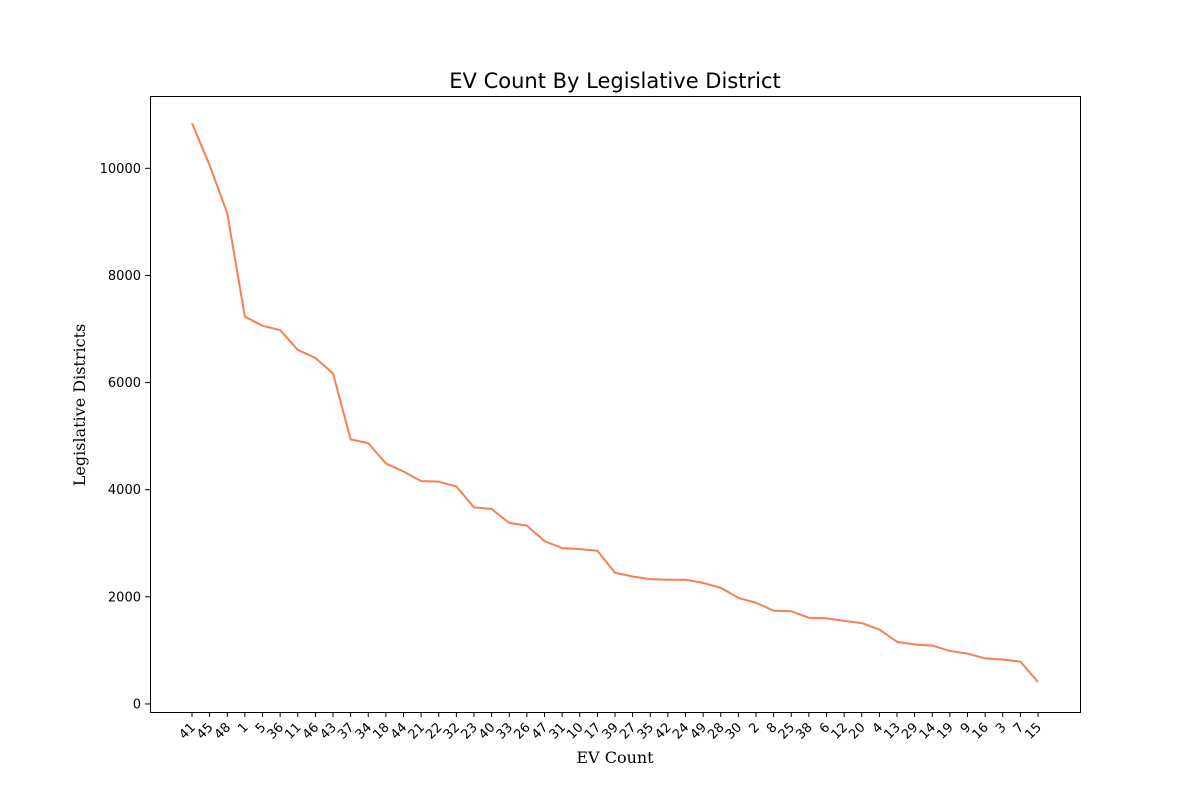 This screenshot has height=800, width=1200. What do you see at coordinates (124, 597) in the screenshot?
I see `y-tick-label: 2000` at bounding box center [124, 597].